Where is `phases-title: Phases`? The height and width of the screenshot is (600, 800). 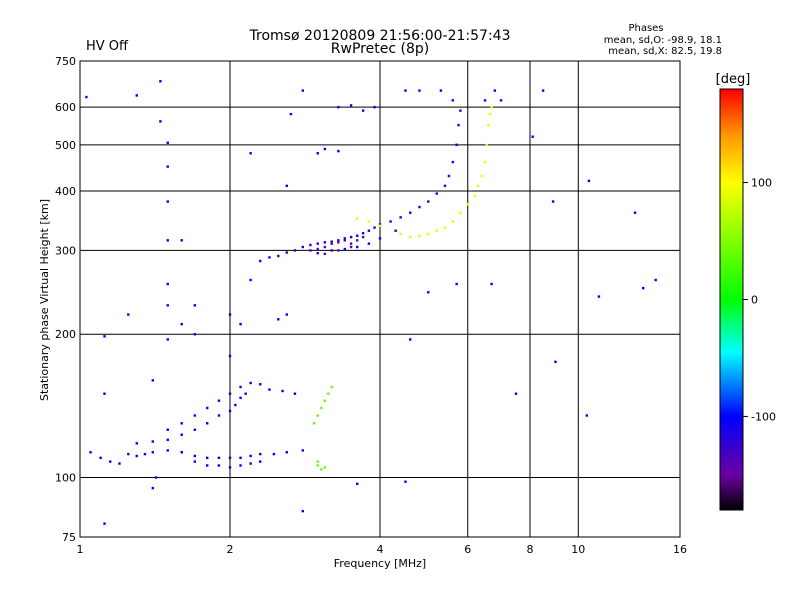 phases-title: Phases is located at coordinates (645, 28).